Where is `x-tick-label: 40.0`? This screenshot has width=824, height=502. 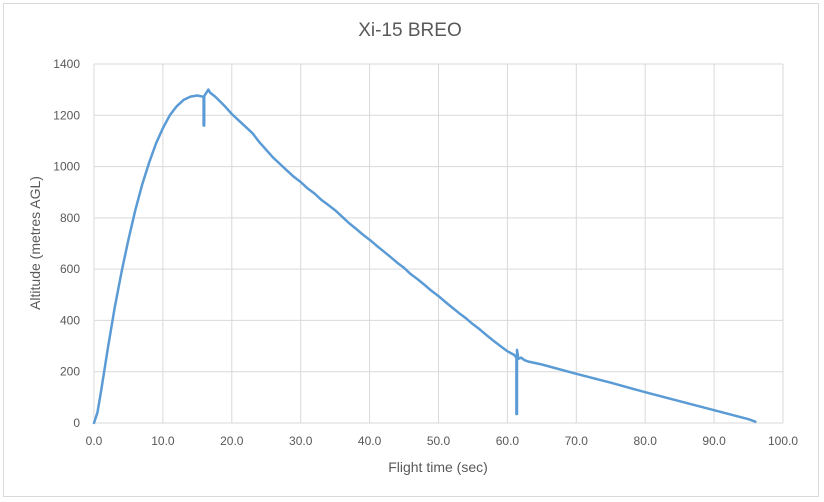
x-tick-label: 40.0 is located at coordinates (370, 441).